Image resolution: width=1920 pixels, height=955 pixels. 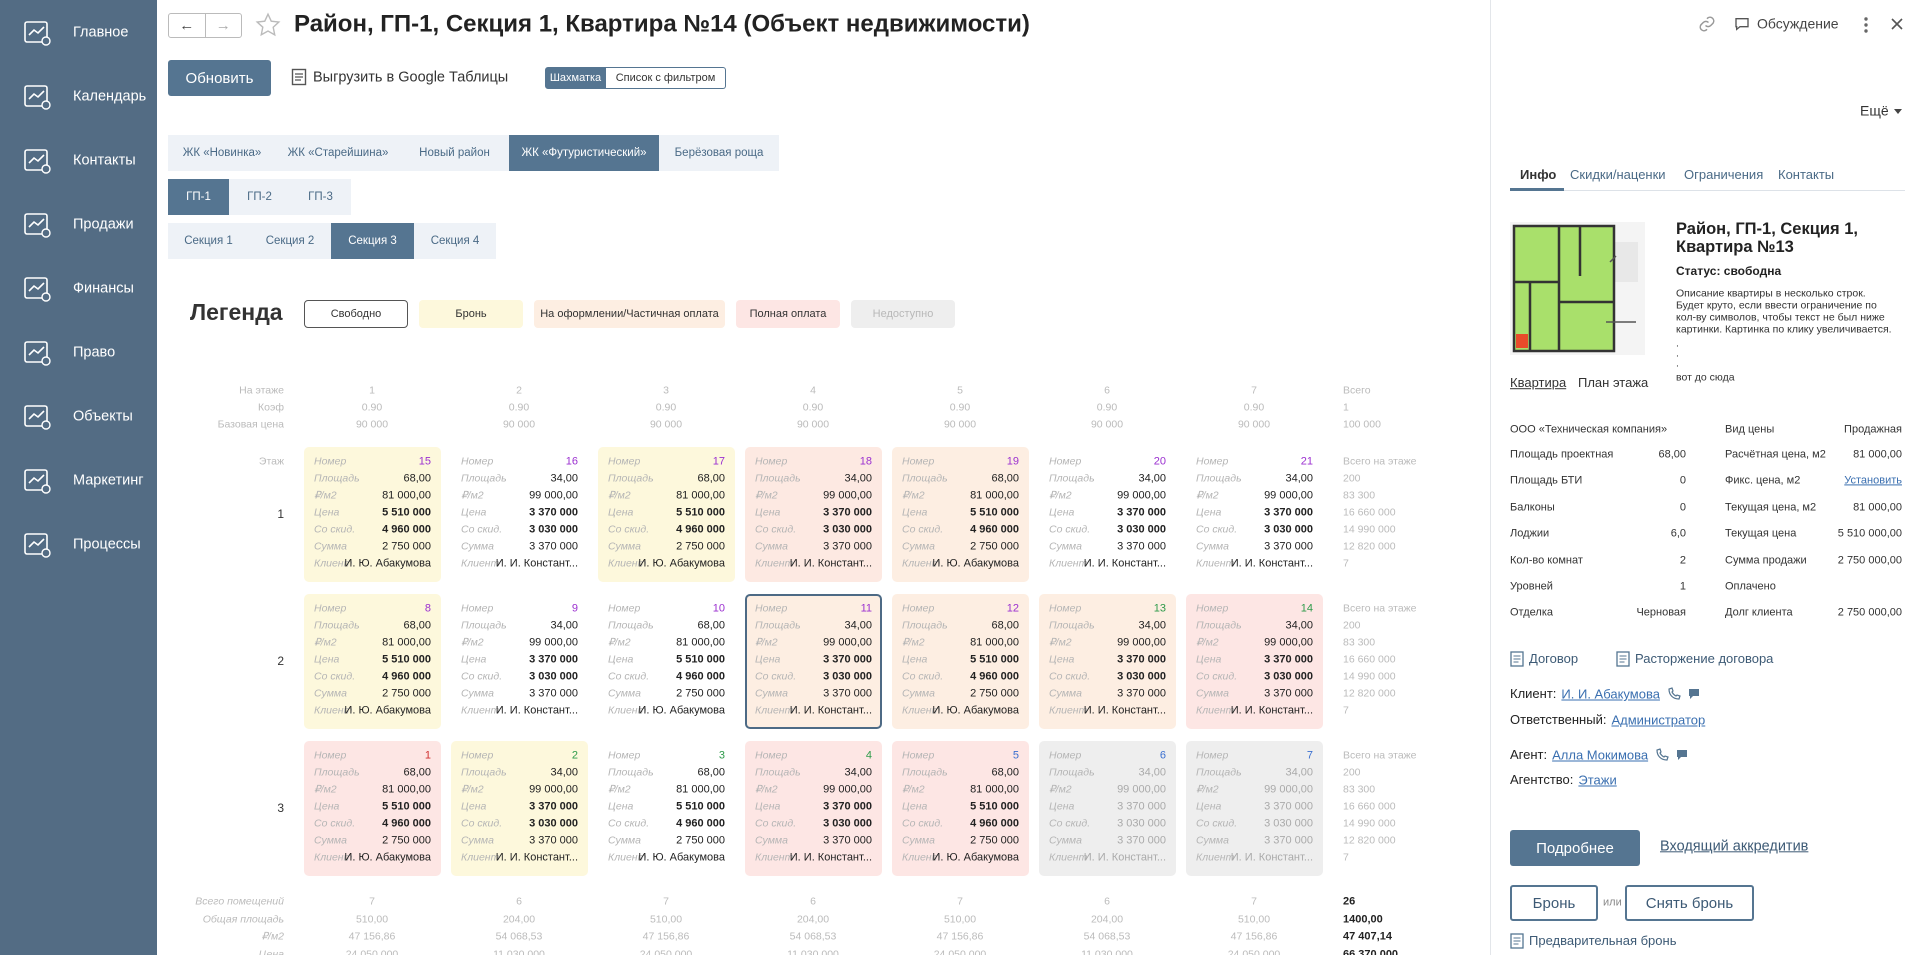 What do you see at coordinates (219, 78) in the screenshot?
I see `refresh-button: Обновить` at bounding box center [219, 78].